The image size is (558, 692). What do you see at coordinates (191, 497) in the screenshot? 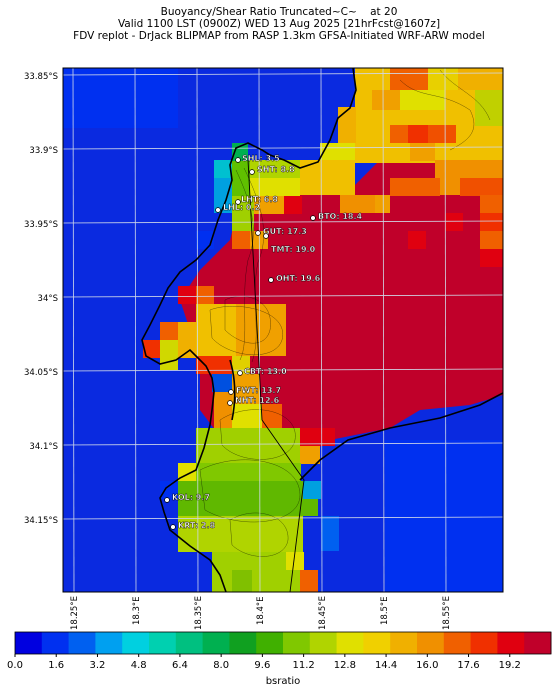
I see `station-label: KOL: 9.7` at bounding box center [191, 497].